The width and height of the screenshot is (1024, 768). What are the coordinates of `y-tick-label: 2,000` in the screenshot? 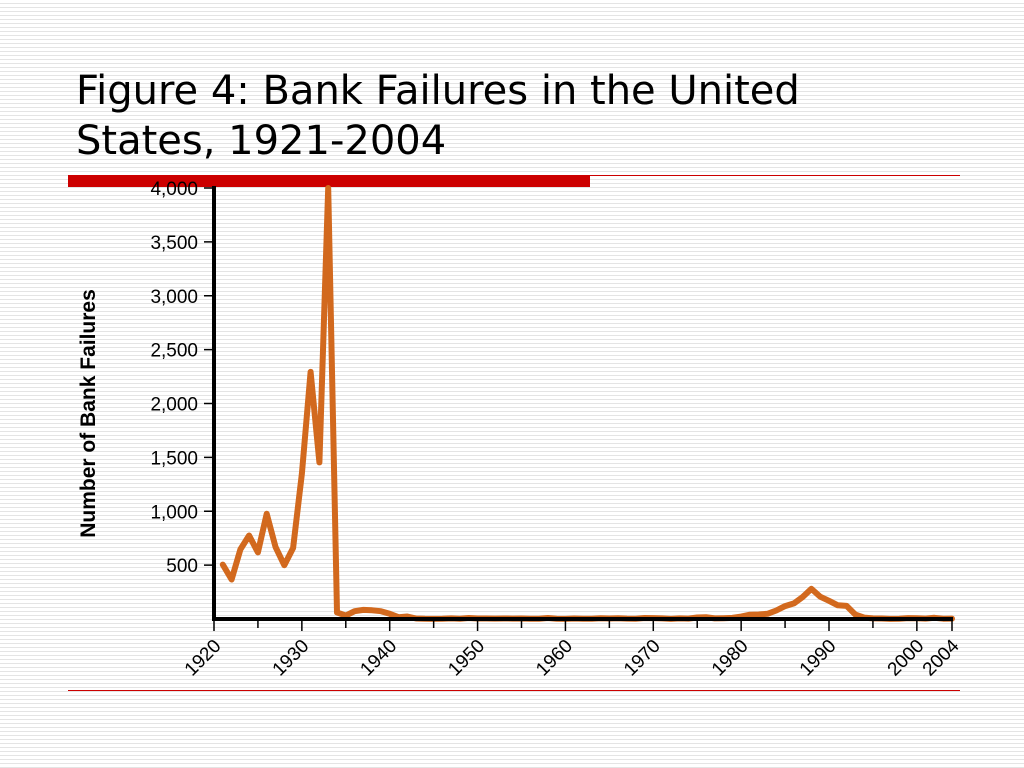 It's located at (174, 405).